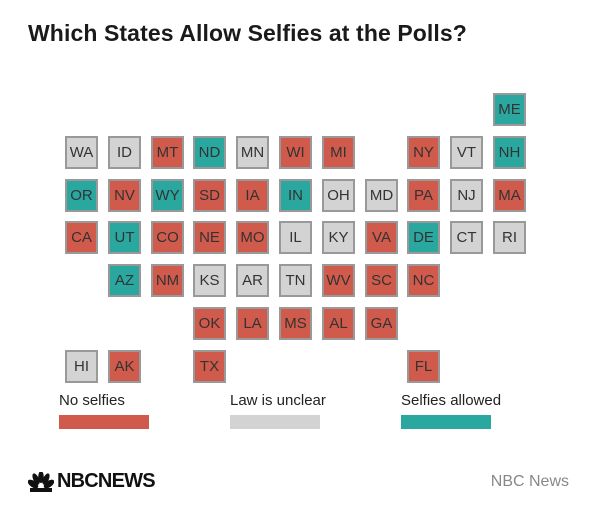 The height and width of the screenshot is (520, 596). I want to click on state-tile-tx: TX, so click(209, 366).